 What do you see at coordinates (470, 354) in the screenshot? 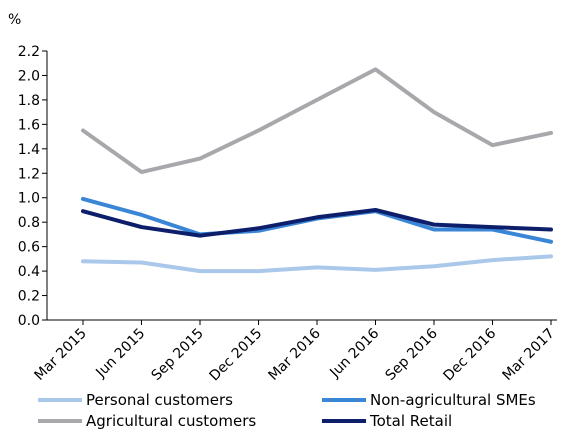
I see `x-tick-label: Dec 2016` at bounding box center [470, 354].